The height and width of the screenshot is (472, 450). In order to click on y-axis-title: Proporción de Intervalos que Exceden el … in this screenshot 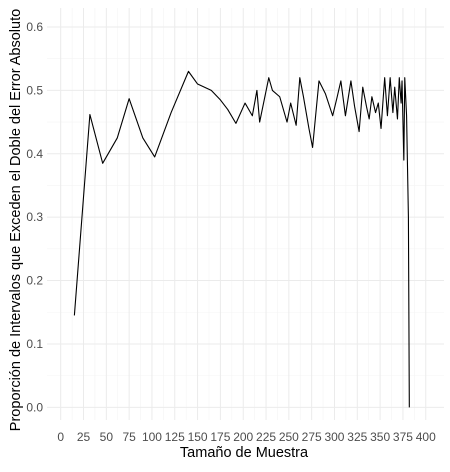, I will do `click(16, 220)`.